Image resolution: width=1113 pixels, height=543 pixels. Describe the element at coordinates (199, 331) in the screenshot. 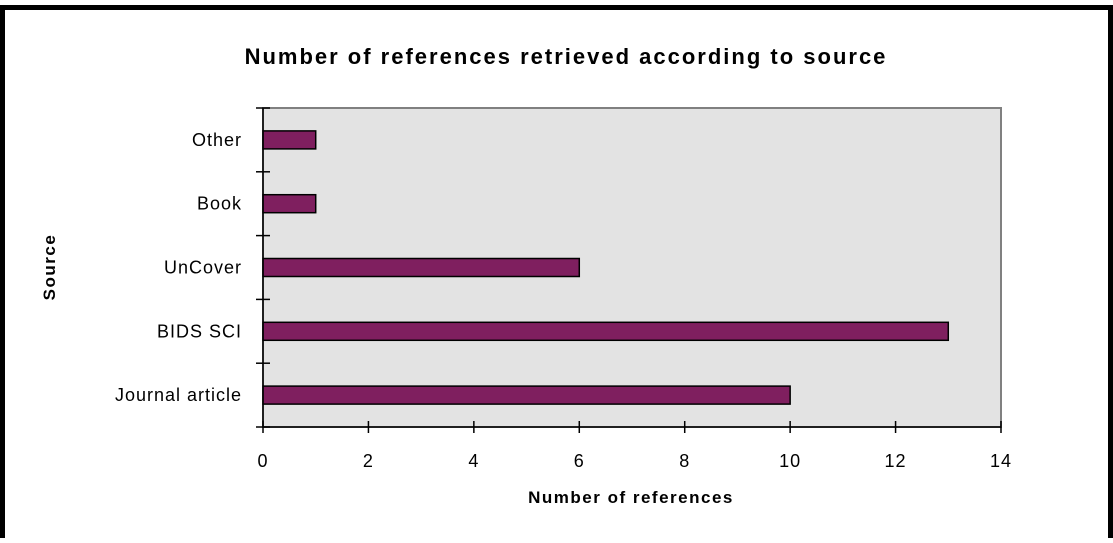

I see `y-tick-label: BIDS SCI` at that location.